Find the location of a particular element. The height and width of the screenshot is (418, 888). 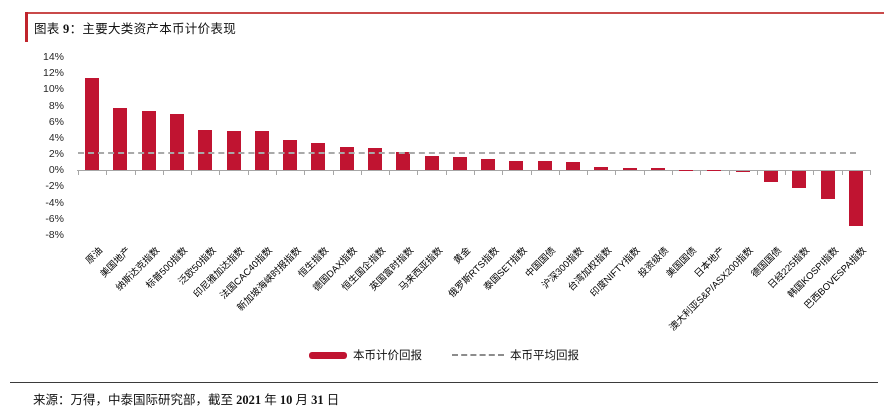

average-line-label: 本币平均回报 is located at coordinates (544, 356).